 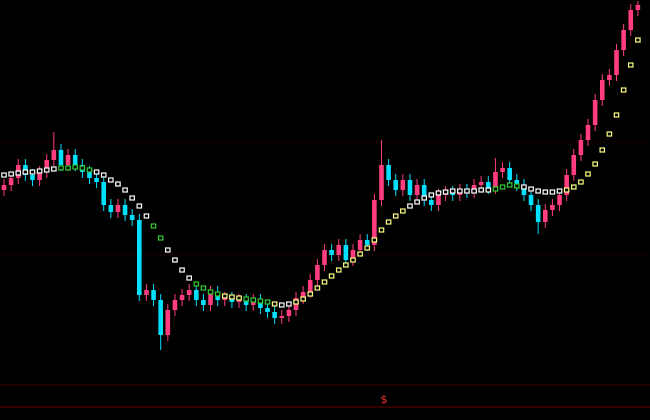 What do you see at coordinates (384, 399) in the screenshot?
I see `marker-label: $` at bounding box center [384, 399].